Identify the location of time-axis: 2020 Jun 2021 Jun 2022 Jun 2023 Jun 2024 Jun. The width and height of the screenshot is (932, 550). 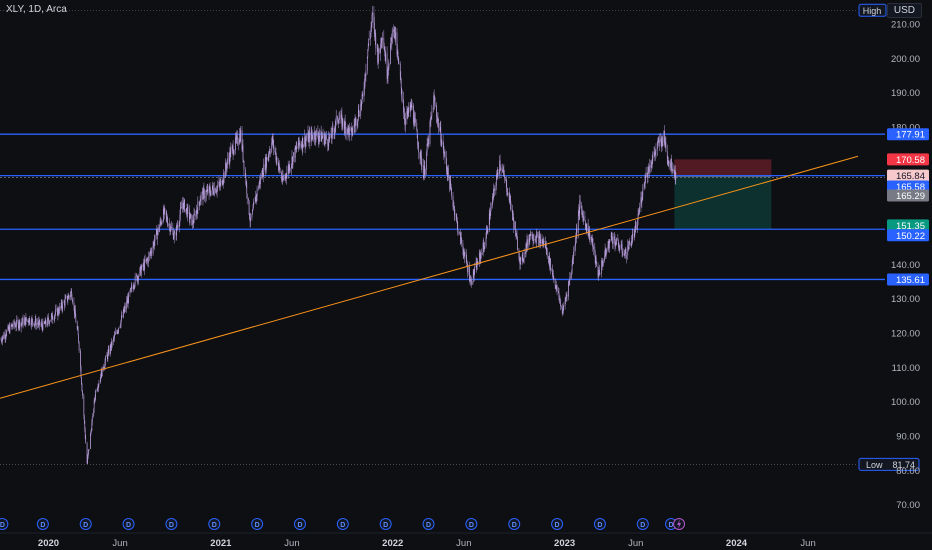
(466, 540).